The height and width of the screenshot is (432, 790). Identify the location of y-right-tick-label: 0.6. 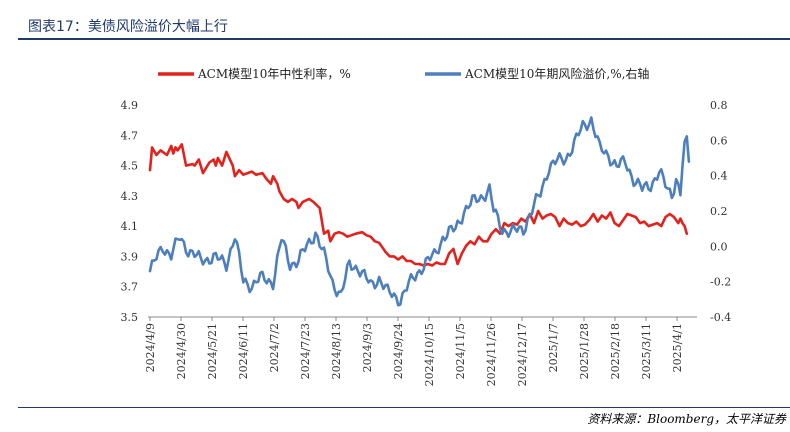
(719, 140).